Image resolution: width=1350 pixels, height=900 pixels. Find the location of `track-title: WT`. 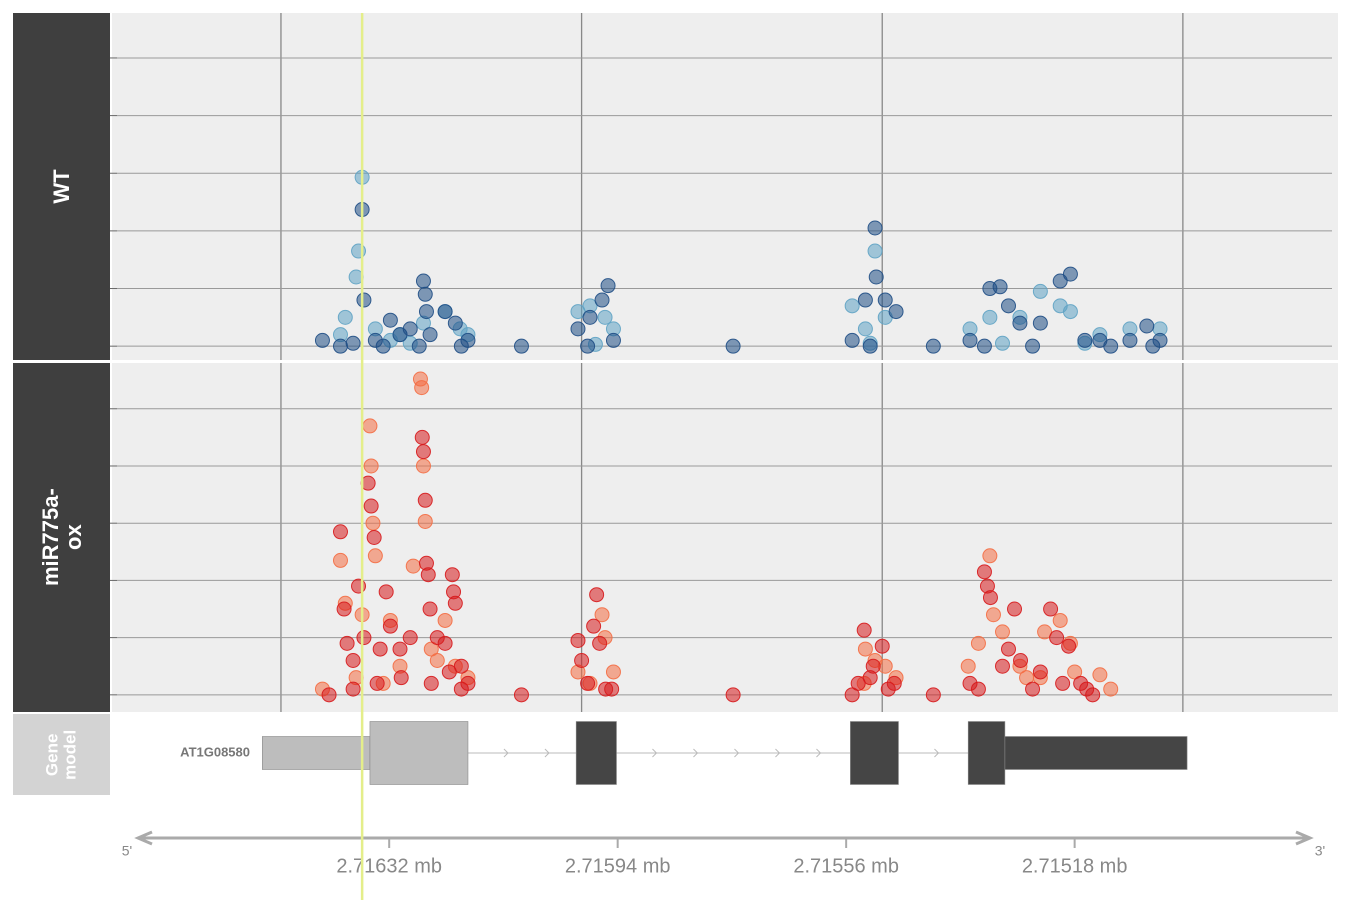

track-title: WT is located at coordinates (61, 186).